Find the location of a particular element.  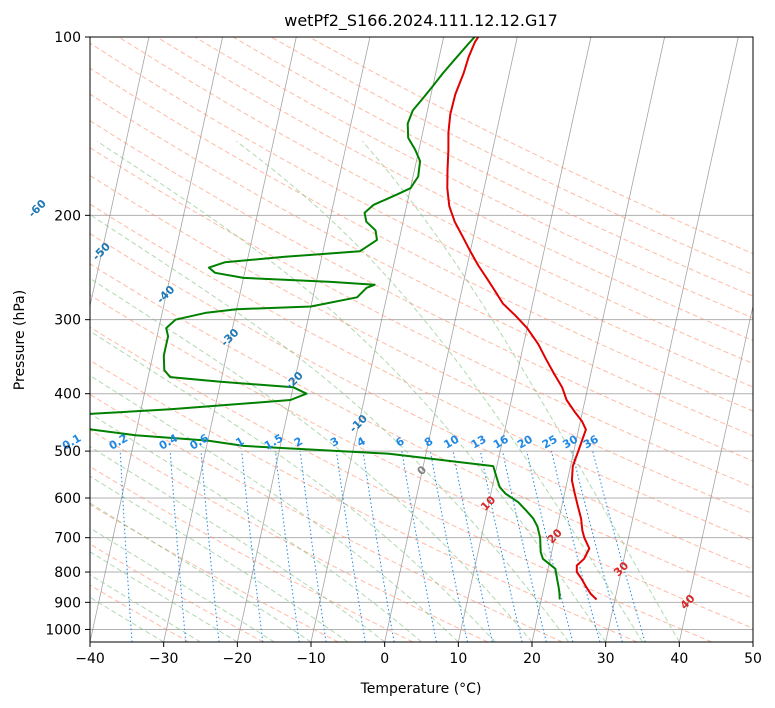

x-tick-label: 40 is located at coordinates (679, 659).